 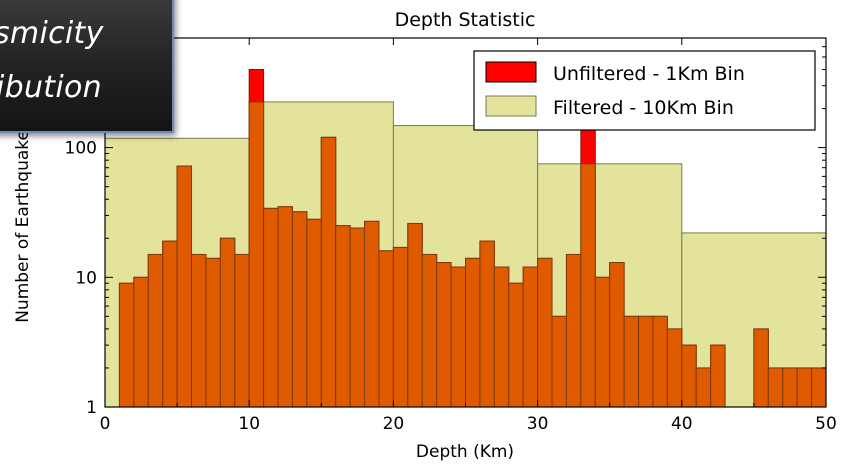 I want to click on legend-label-filtered: Filtered - 10Km Bin, so click(x=643, y=108).